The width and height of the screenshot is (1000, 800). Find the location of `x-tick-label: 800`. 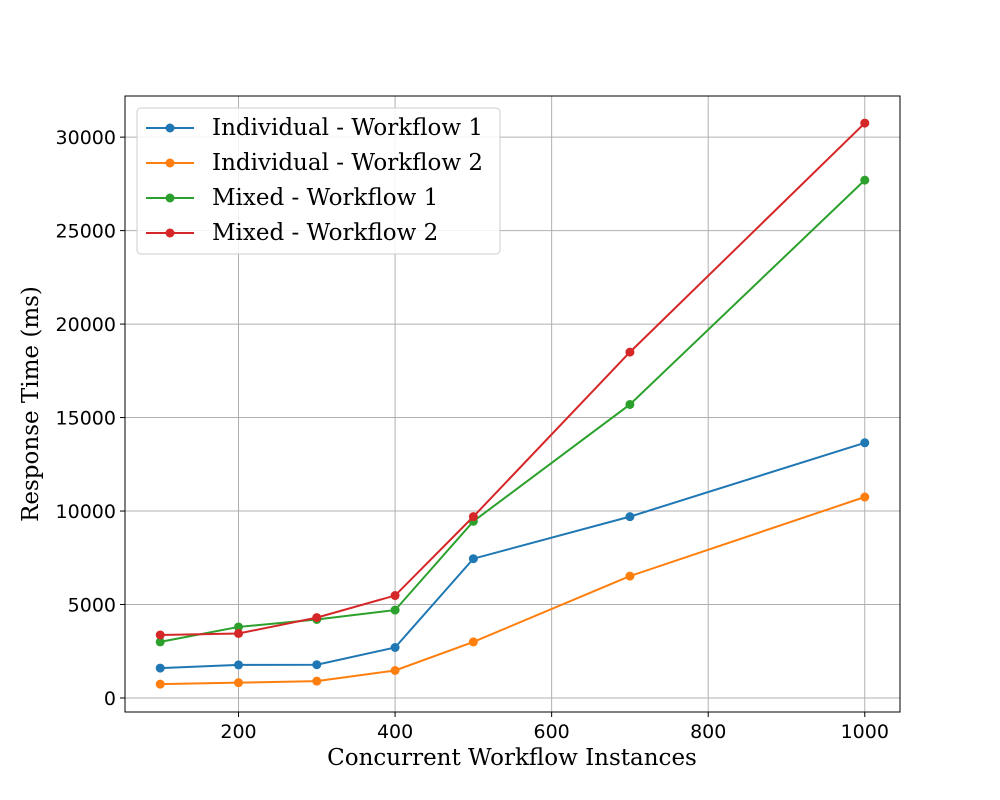

x-tick-label: 800 is located at coordinates (708, 732).